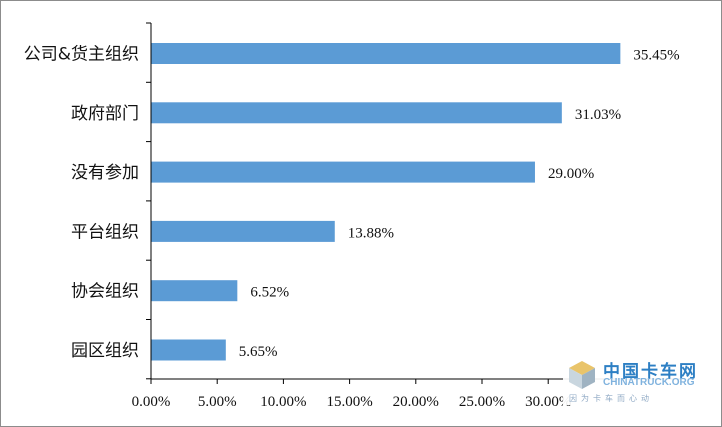  Describe the element at coordinates (611, 398) in the screenshot. I see `watermark-slogan: 因为卡车而心动` at that location.